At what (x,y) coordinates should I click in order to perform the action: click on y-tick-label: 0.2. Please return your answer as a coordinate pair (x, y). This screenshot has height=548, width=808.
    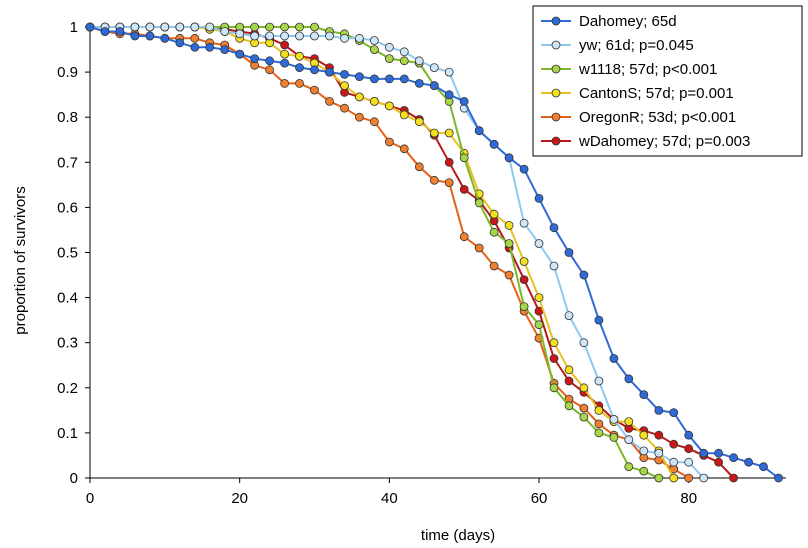
    Looking at the image, I should click on (67, 388).